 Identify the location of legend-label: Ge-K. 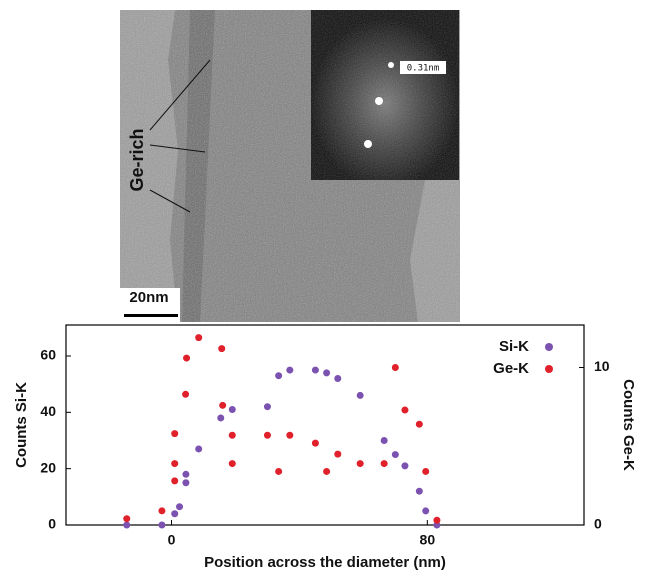
(511, 368).